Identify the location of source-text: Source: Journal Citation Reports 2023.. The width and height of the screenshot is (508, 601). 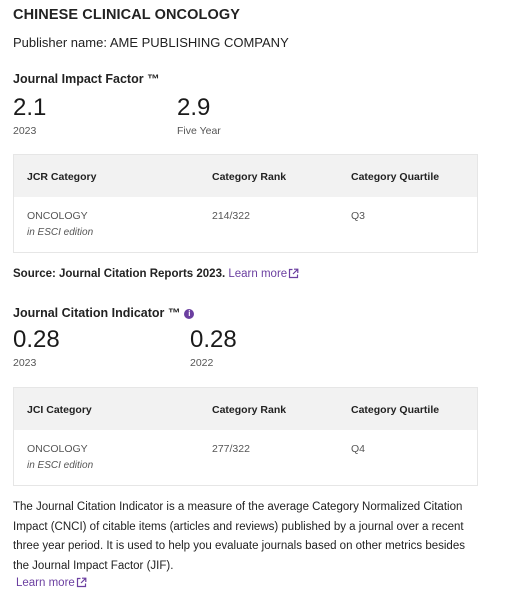
(119, 274).